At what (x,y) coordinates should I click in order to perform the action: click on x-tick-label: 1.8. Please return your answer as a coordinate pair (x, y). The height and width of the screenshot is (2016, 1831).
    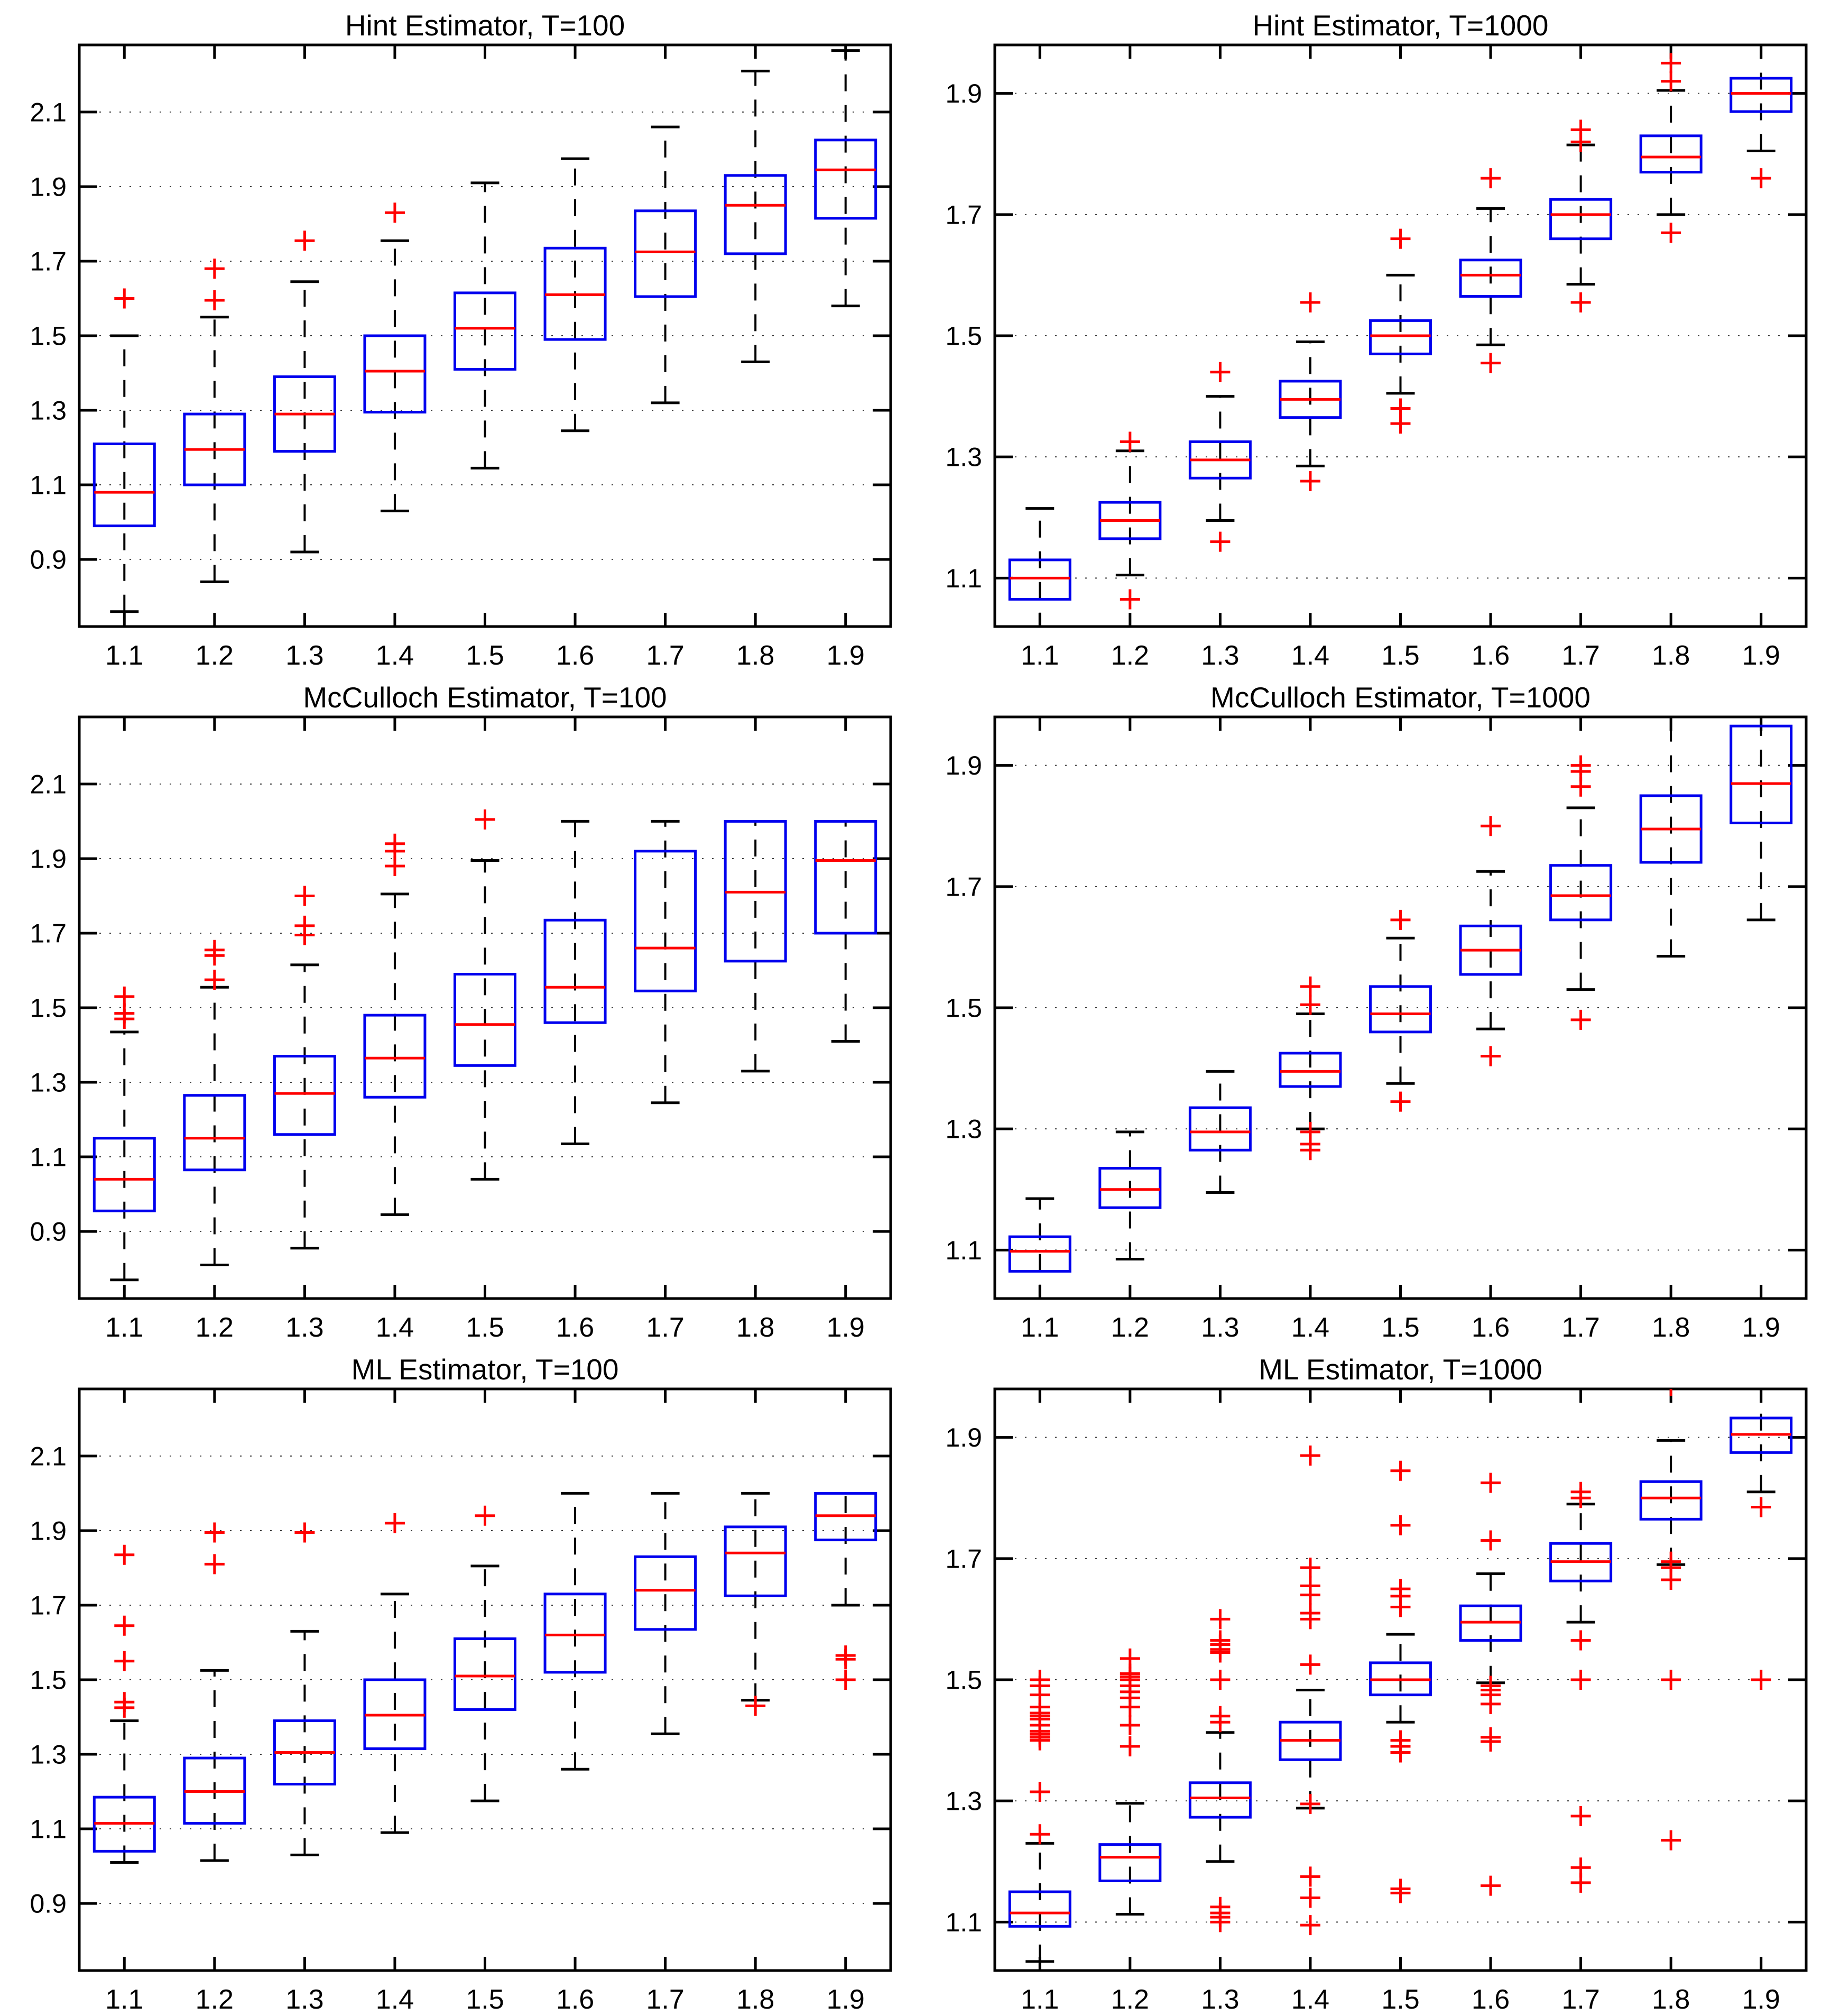
    Looking at the image, I should click on (1671, 1327).